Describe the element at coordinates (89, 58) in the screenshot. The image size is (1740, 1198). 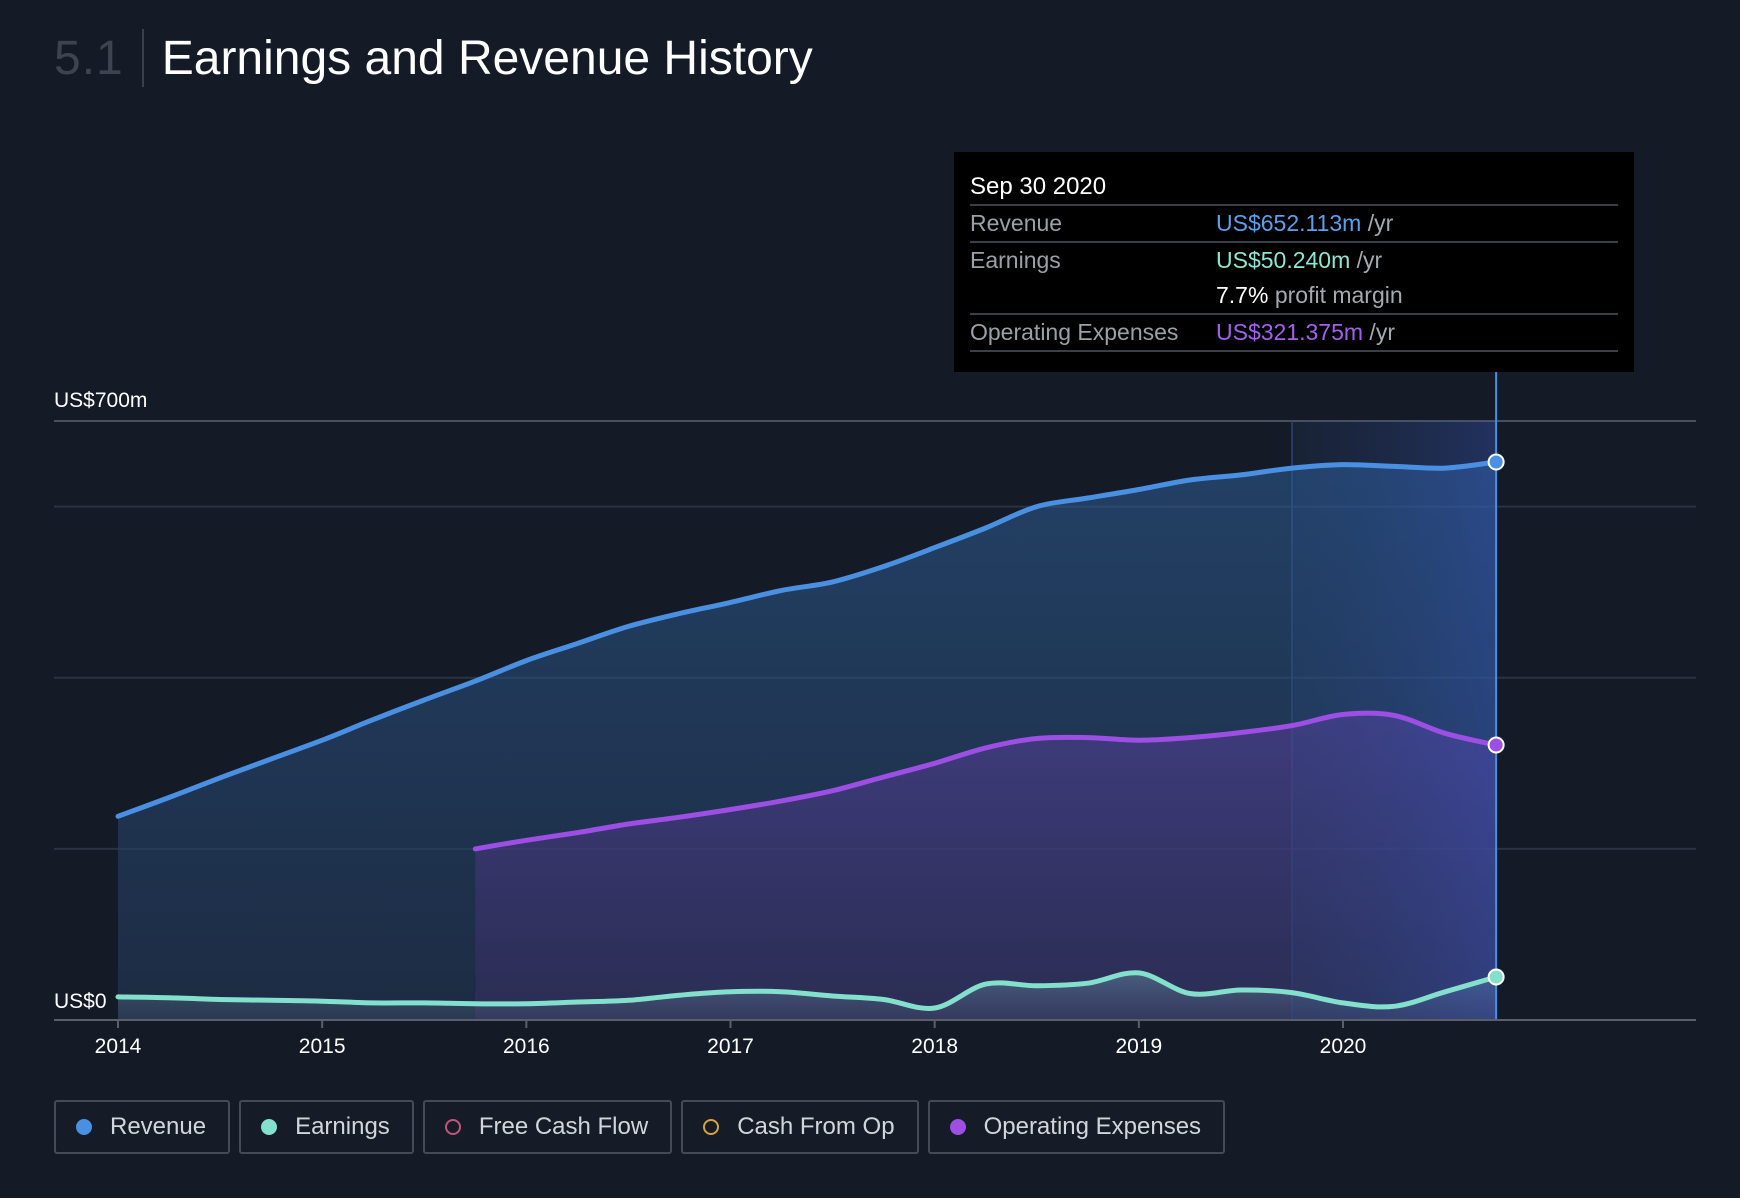
I see `section-number: 5.1` at that location.